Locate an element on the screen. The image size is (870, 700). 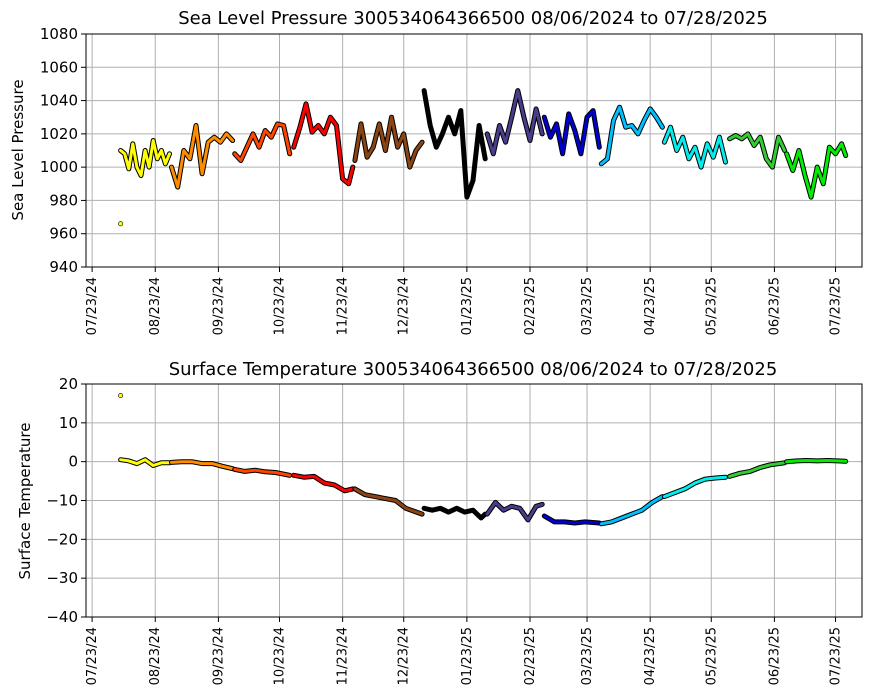
y-axis-label: Surface Temperature is located at coordinates (25, 501).